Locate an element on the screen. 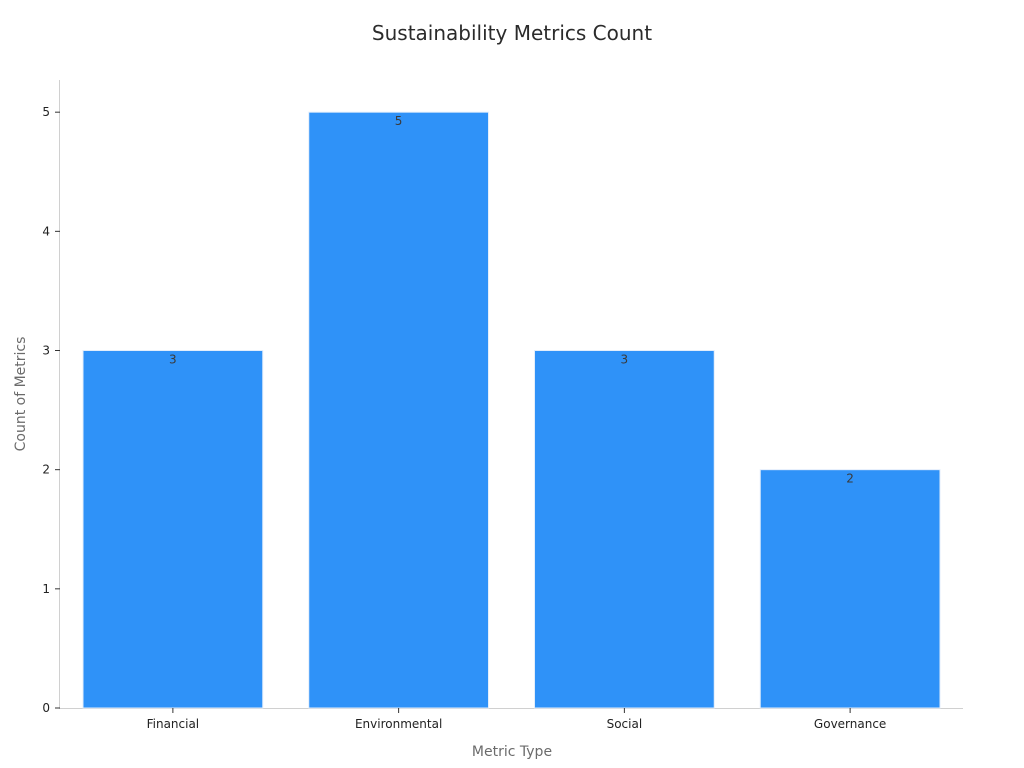 The image size is (1024, 768). x-tick-label-financial: Financial is located at coordinates (173, 724).